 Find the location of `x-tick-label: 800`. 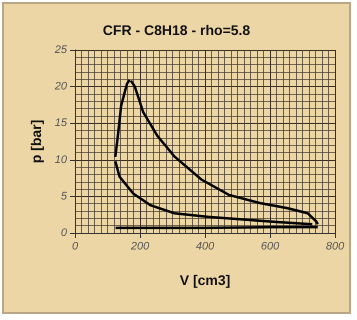

x-tick-label: 800 is located at coordinates (336, 246).